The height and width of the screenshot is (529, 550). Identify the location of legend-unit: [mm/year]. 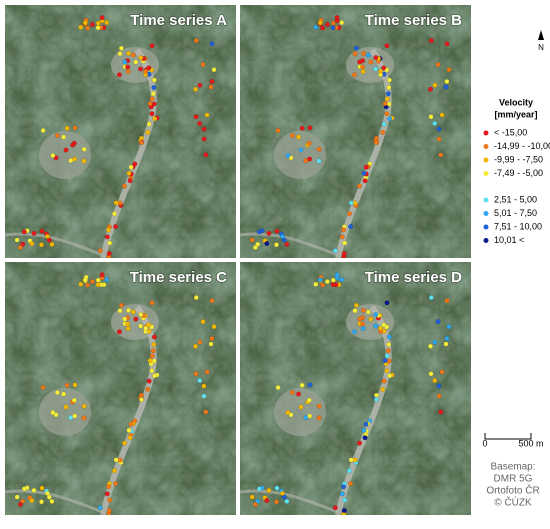
(515, 114).